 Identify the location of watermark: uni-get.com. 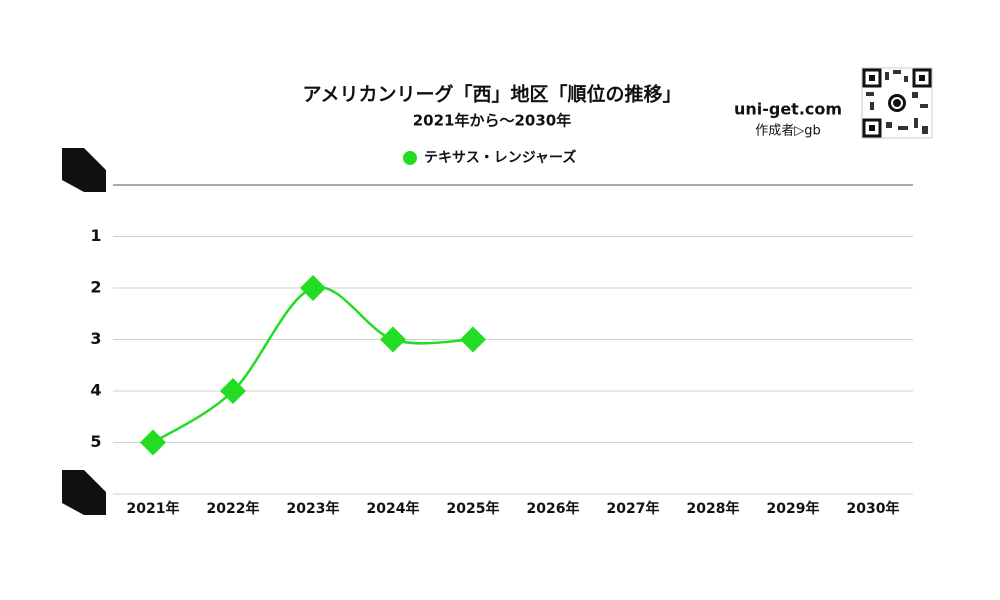
(788, 109).